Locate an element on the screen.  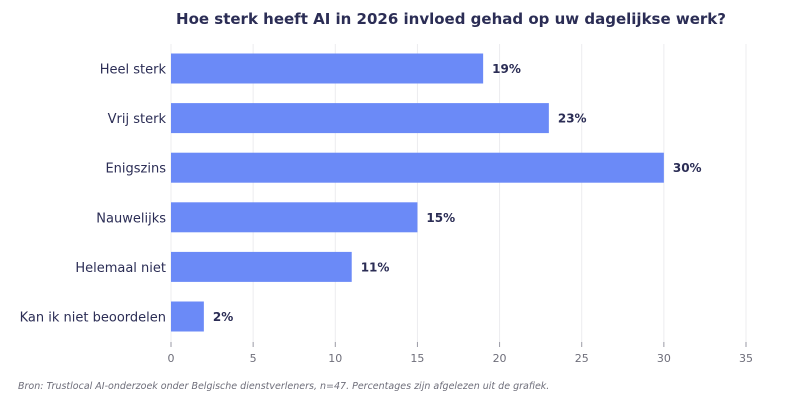
category-label: Enigszins is located at coordinates (135, 169).